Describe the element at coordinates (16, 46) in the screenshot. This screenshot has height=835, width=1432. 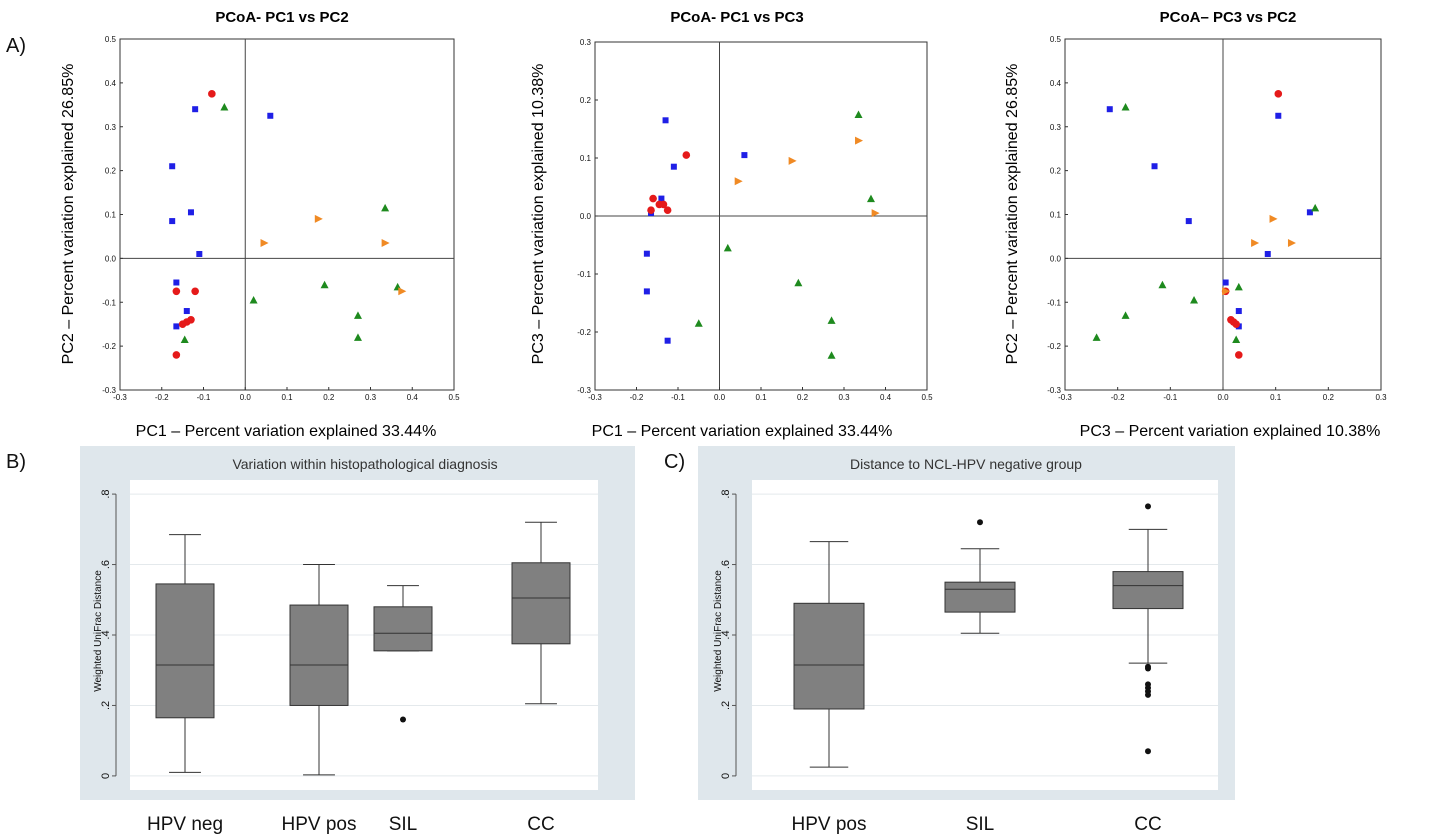
I see `panel-label-a: A)` at that location.